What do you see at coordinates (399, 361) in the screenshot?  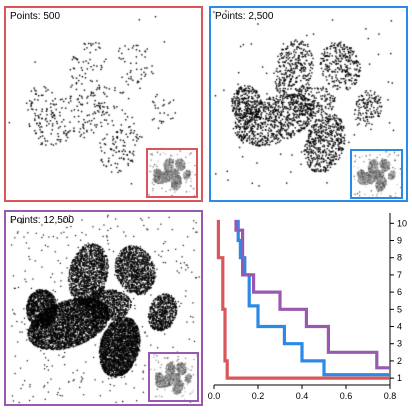 I see `y-tick-label: 2` at bounding box center [399, 361].